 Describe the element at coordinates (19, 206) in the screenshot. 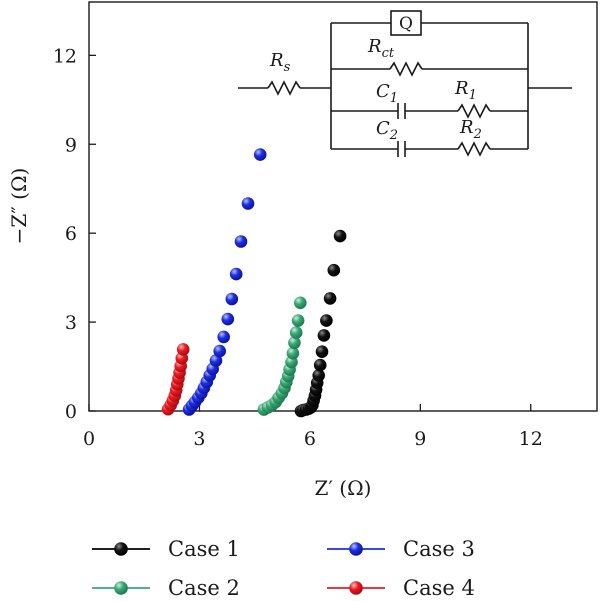

I see `y-axis-title: −Z″ (Ω)` at that location.